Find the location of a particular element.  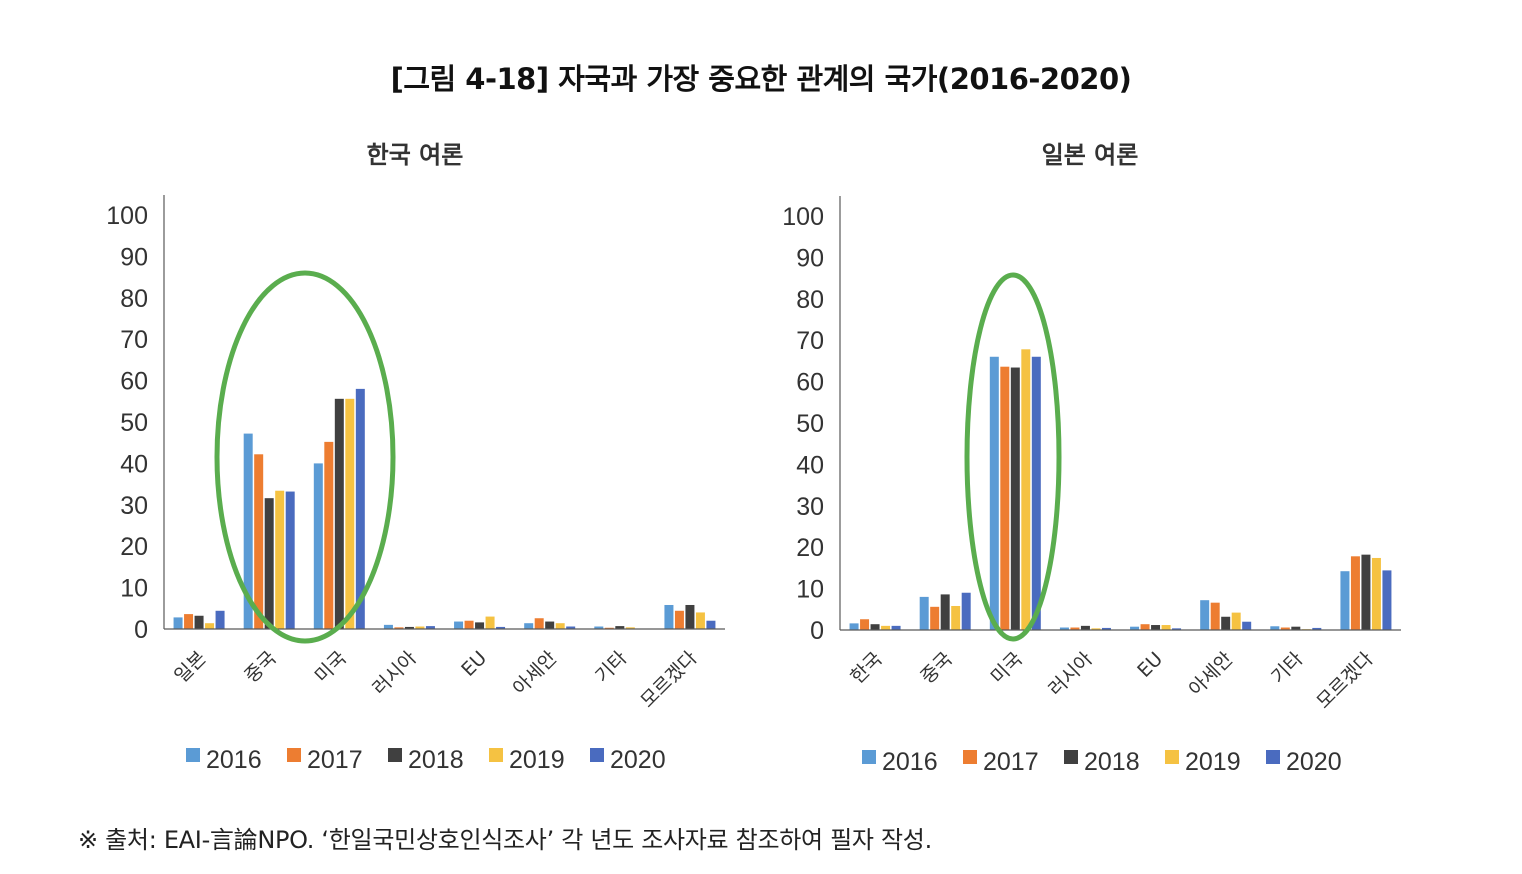

bar-2016-중국 is located at coordinates (248, 531).